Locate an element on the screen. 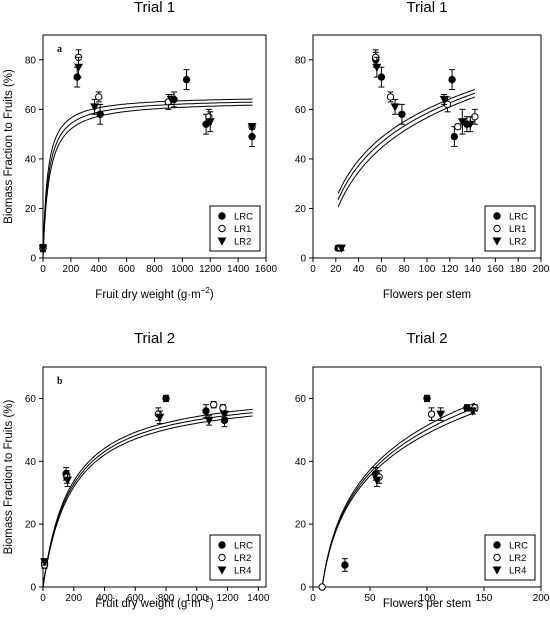 This screenshot has width=550, height=632. x-tick-label: 0 is located at coordinates (43, 598).